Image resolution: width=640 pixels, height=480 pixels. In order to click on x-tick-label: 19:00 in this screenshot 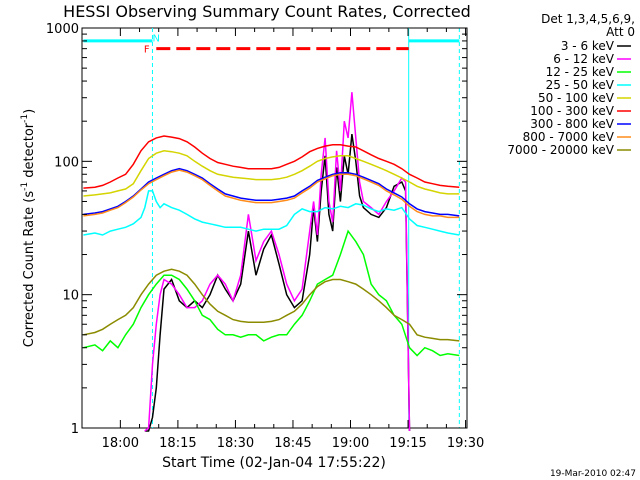, I will do `click(350, 443)`.